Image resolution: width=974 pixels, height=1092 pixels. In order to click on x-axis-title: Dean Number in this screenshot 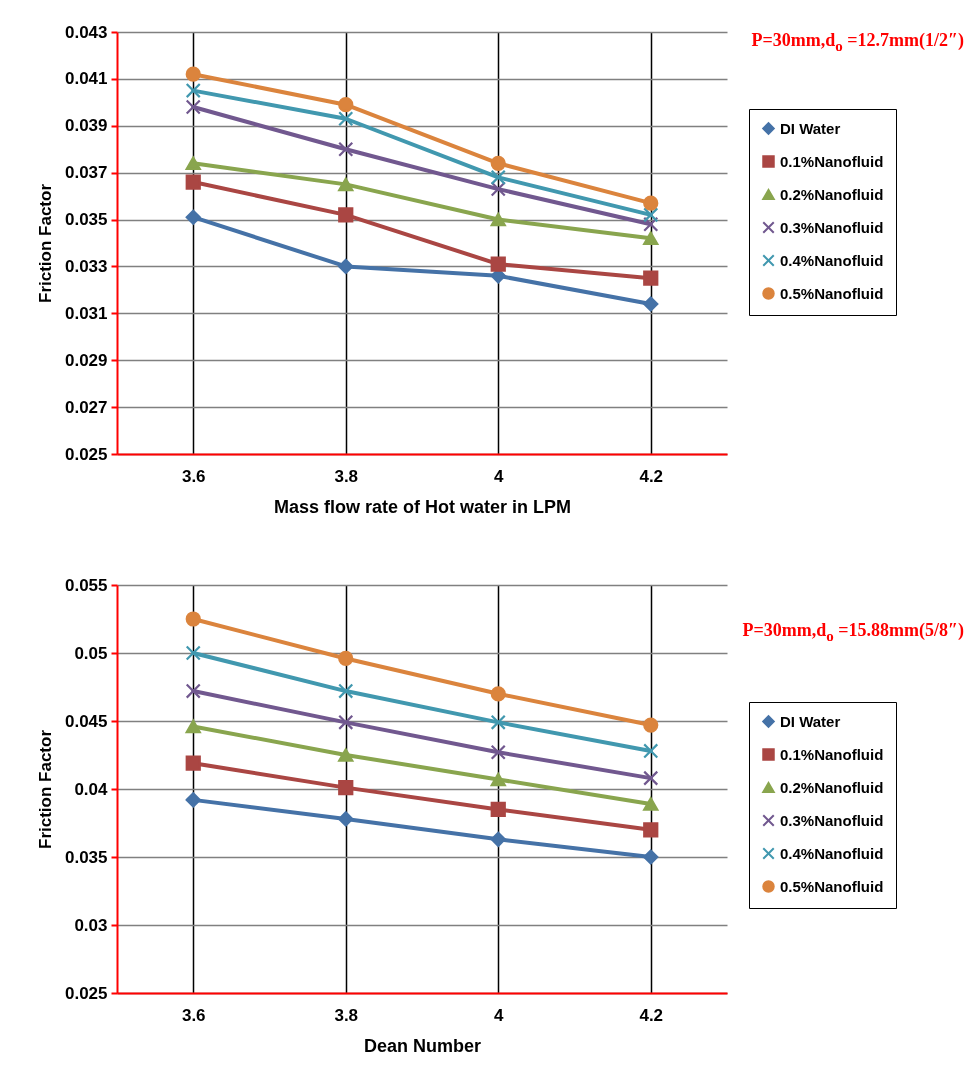, I will do `click(422, 1045)`.